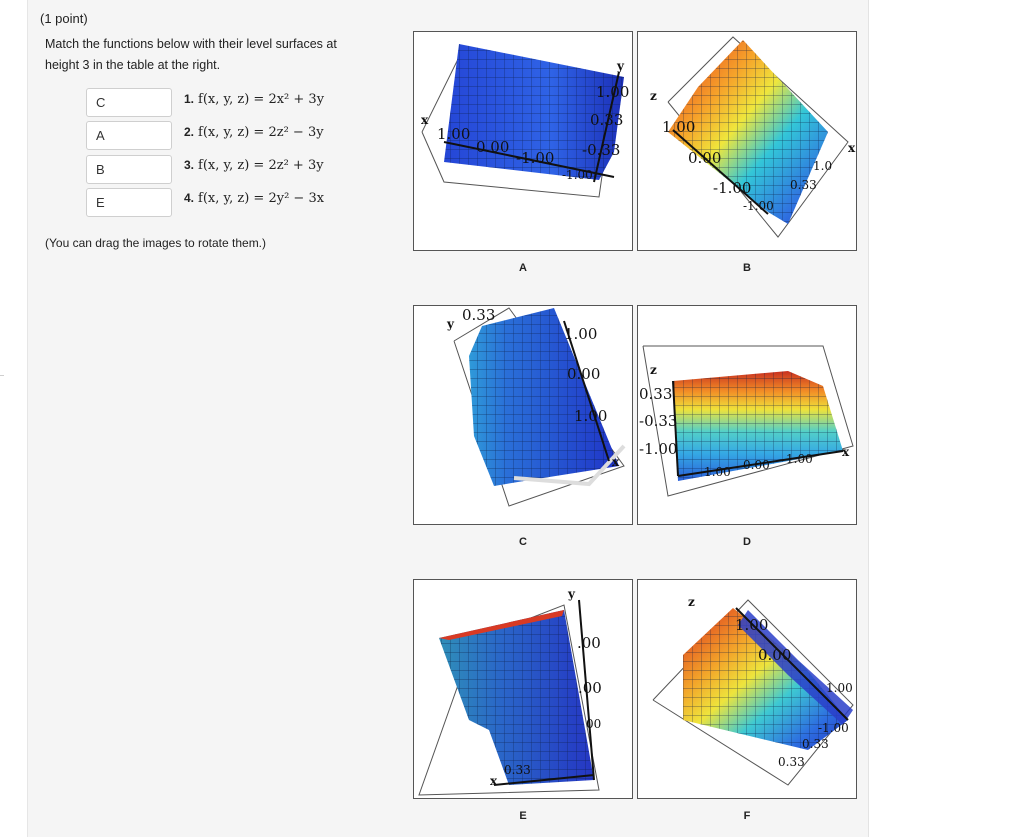  I want to click on figure-caption-d: D, so click(747, 542).